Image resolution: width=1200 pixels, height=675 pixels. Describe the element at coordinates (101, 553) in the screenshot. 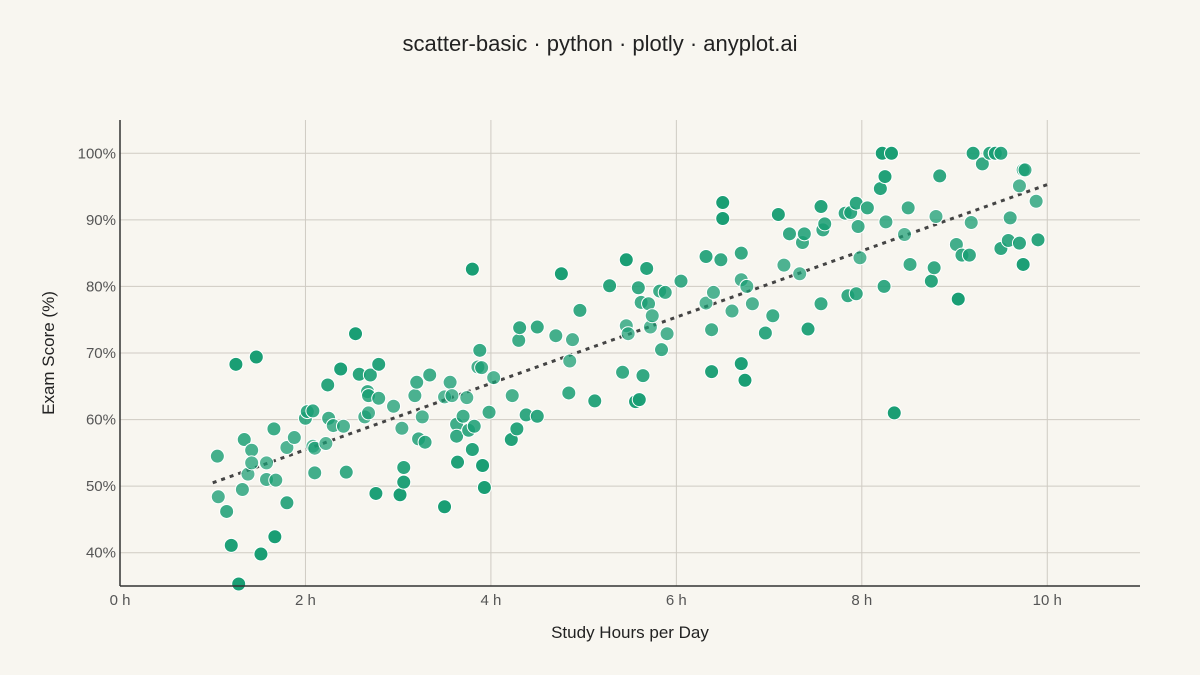

I see `y-tick-label: 40%` at that location.